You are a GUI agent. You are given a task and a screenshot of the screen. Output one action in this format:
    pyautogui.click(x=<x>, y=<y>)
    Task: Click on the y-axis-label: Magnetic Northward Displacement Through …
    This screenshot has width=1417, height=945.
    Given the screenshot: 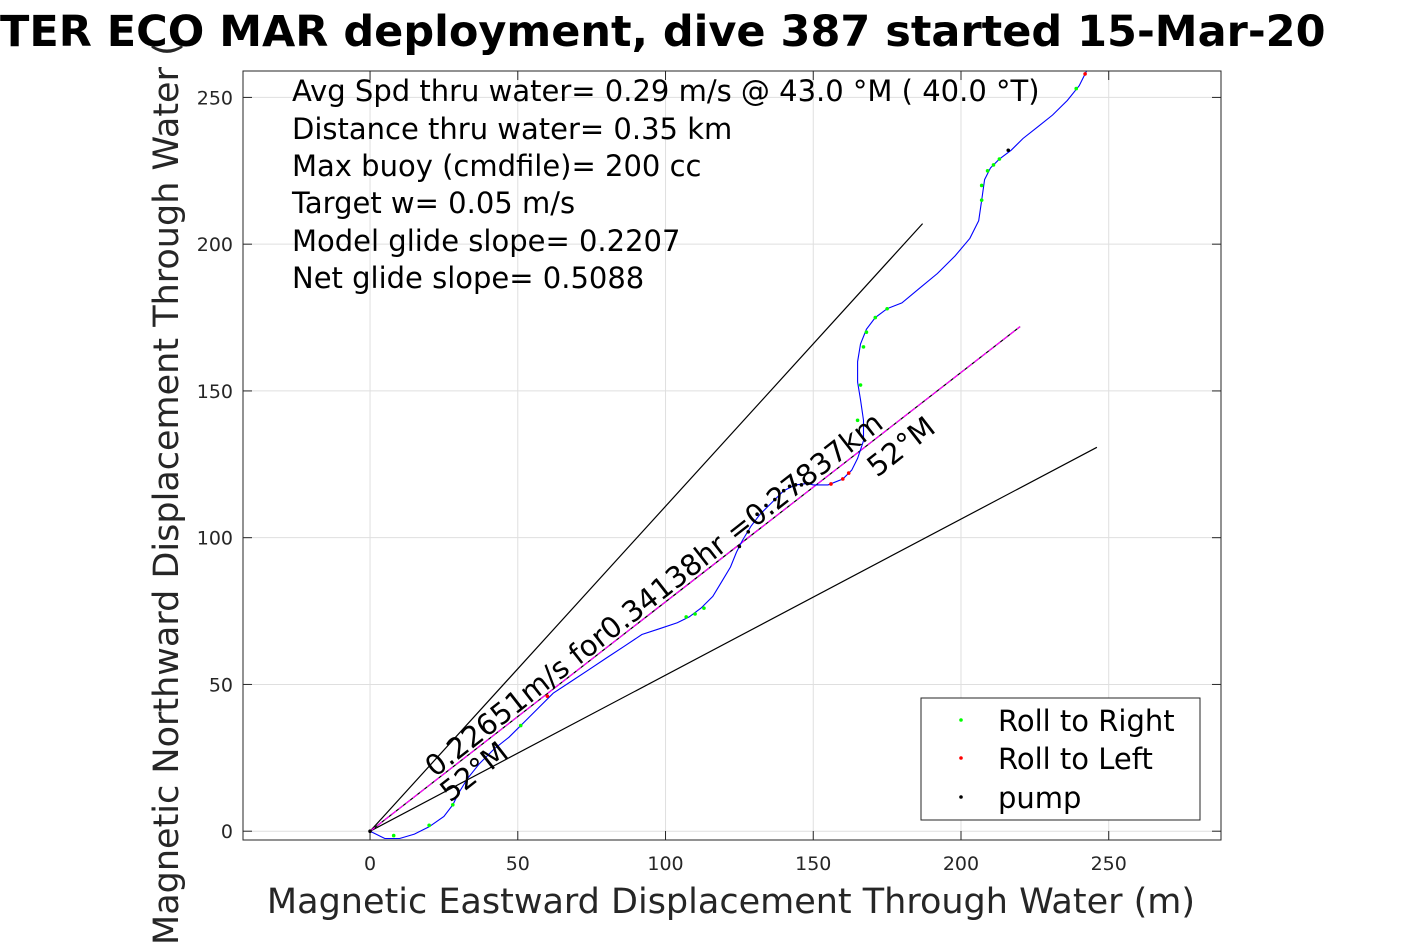 What is the action you would take?
    pyautogui.click(x=167, y=493)
    